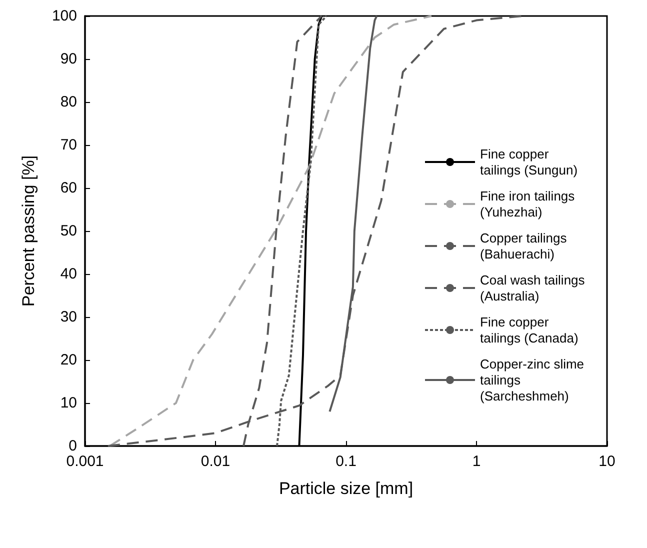 Image resolution: width=647 pixels, height=548 pixels. What do you see at coordinates (529, 330) in the screenshot?
I see `legend-label: Fine copper tailings (Canada)` at bounding box center [529, 330].